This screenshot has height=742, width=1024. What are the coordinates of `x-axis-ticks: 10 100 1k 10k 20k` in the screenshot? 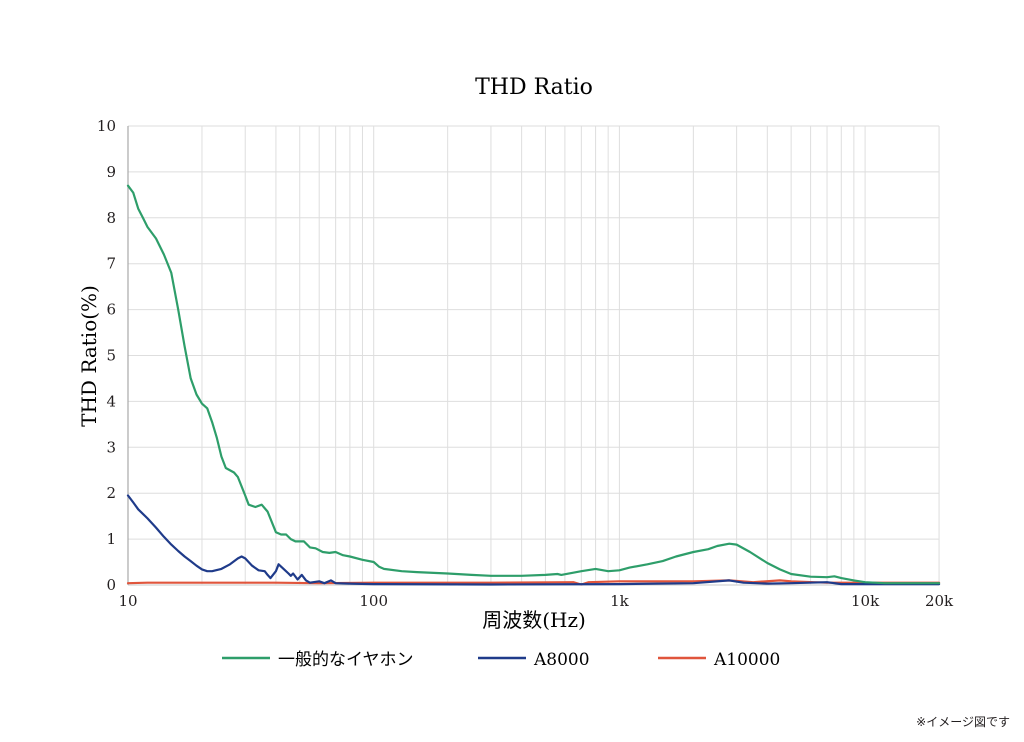 It's located at (536, 601).